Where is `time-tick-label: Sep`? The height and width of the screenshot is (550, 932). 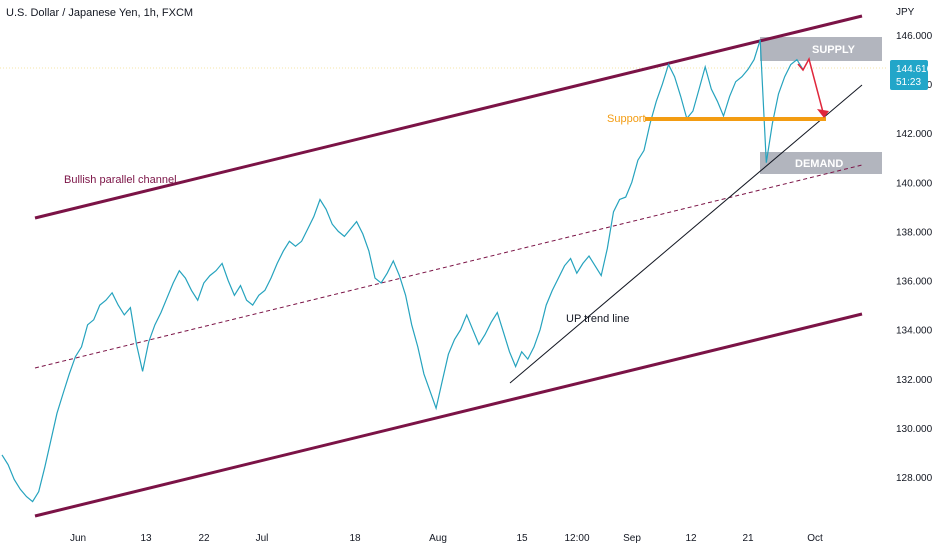
time-tick-label: Sep is located at coordinates (632, 538).